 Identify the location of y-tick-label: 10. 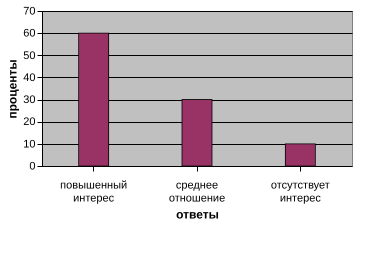
(29, 144).